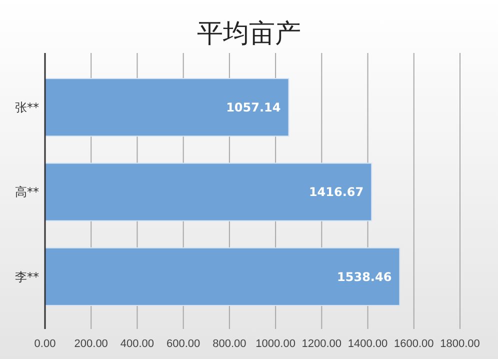 The image size is (498, 359). Describe the element at coordinates (460, 344) in the screenshot. I see `x-tick-label: 1800.00` at that location.